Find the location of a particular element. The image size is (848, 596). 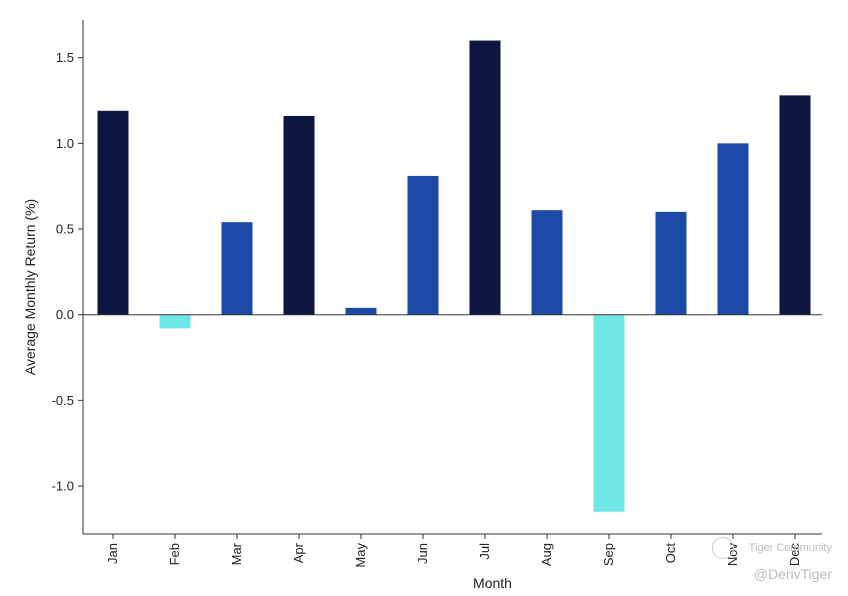

bar-jun is located at coordinates (423, 245).